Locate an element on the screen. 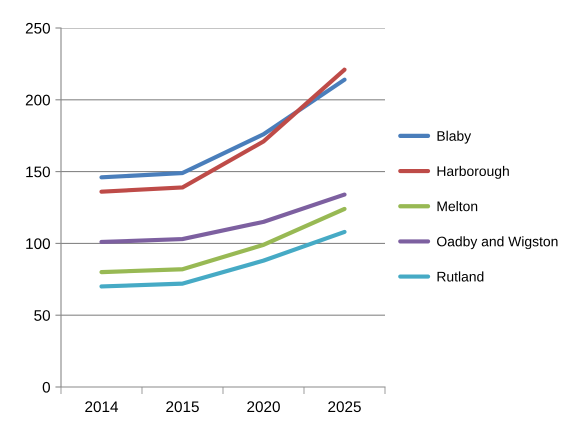 The width and height of the screenshot is (584, 432). x-tick-label: 2020 is located at coordinates (263, 406).